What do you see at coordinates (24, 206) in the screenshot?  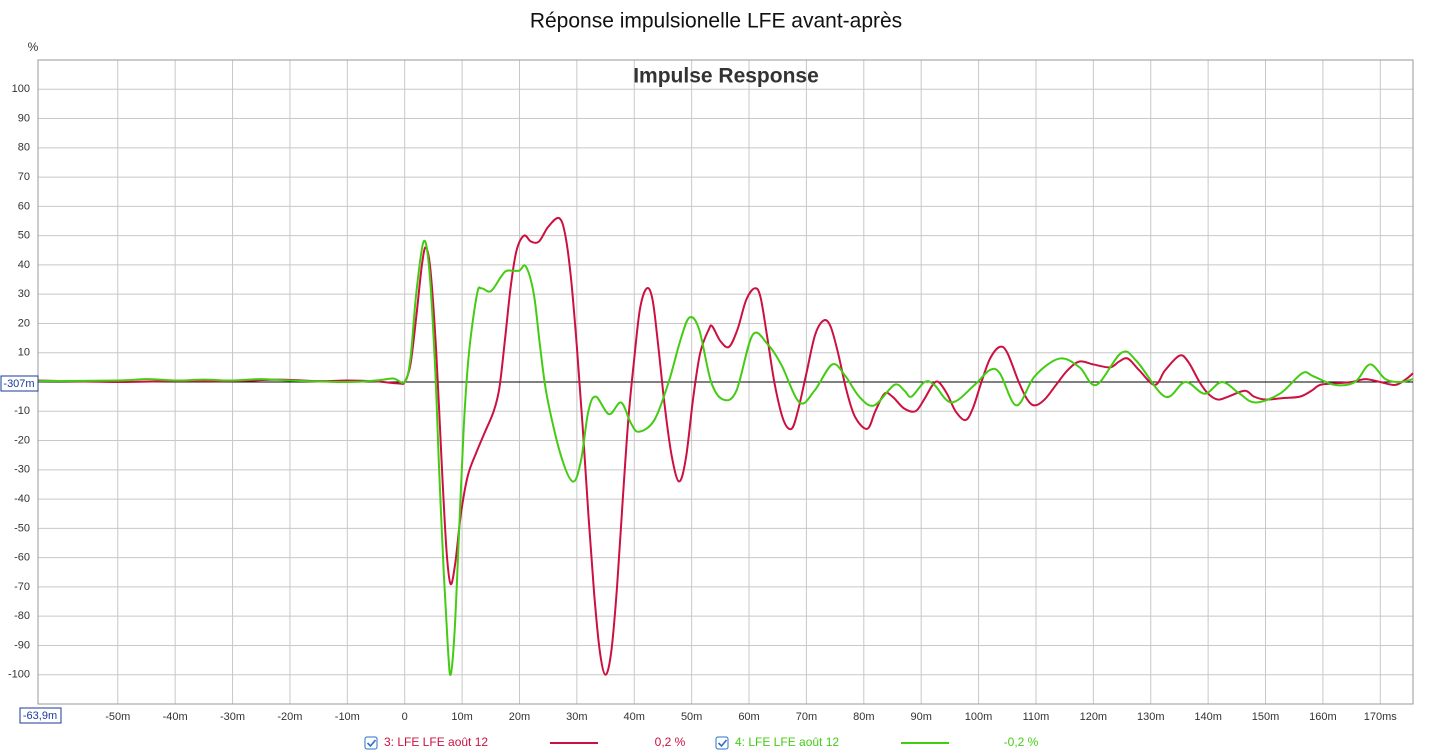 I see `y-tick-label: 60` at bounding box center [24, 206].